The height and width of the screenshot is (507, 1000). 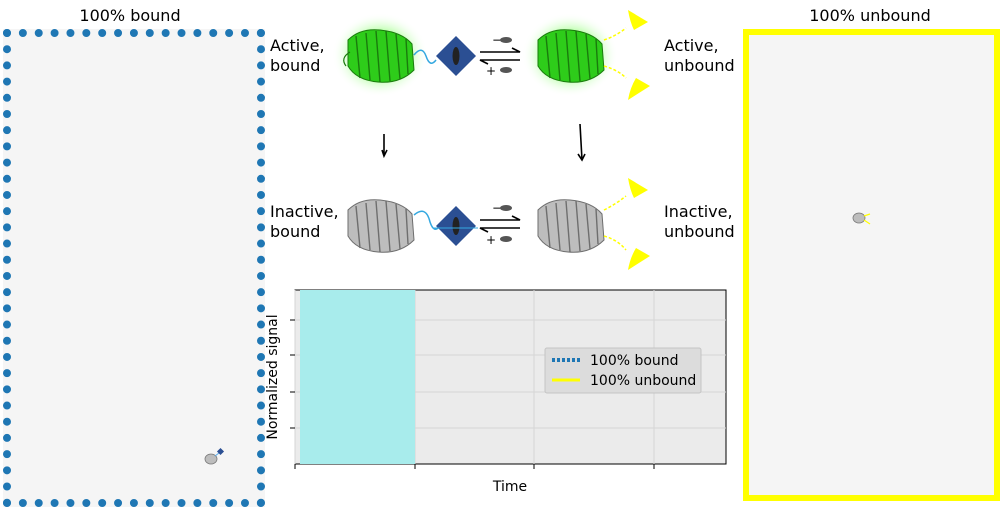 What do you see at coordinates (570, 55) in the screenshot?
I see `active-unbound-protein-icon` at bounding box center [570, 55].